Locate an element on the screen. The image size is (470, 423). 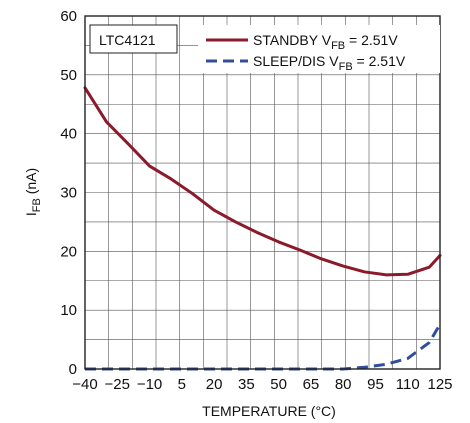
x-tick-label: 5 is located at coordinates (182, 384).